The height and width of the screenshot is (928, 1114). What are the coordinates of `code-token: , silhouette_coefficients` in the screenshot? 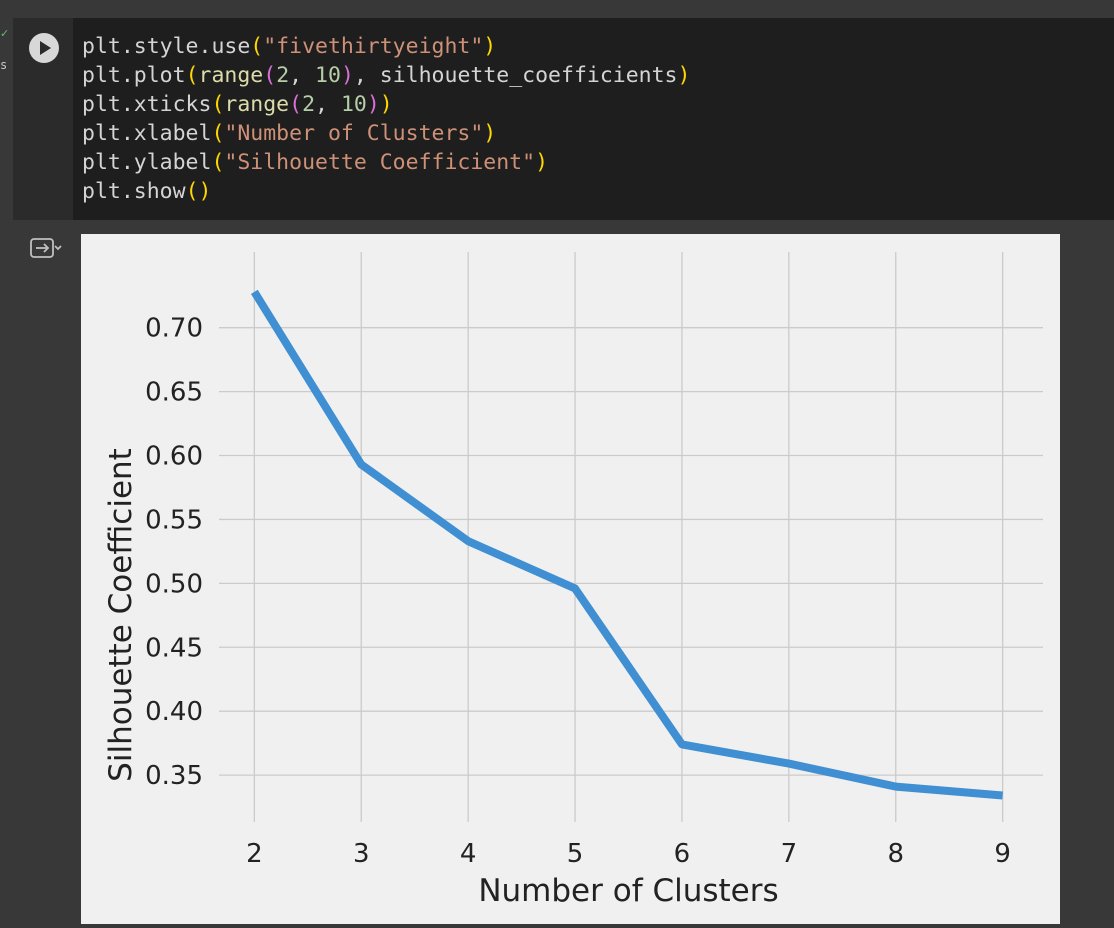 It's located at (515, 75).